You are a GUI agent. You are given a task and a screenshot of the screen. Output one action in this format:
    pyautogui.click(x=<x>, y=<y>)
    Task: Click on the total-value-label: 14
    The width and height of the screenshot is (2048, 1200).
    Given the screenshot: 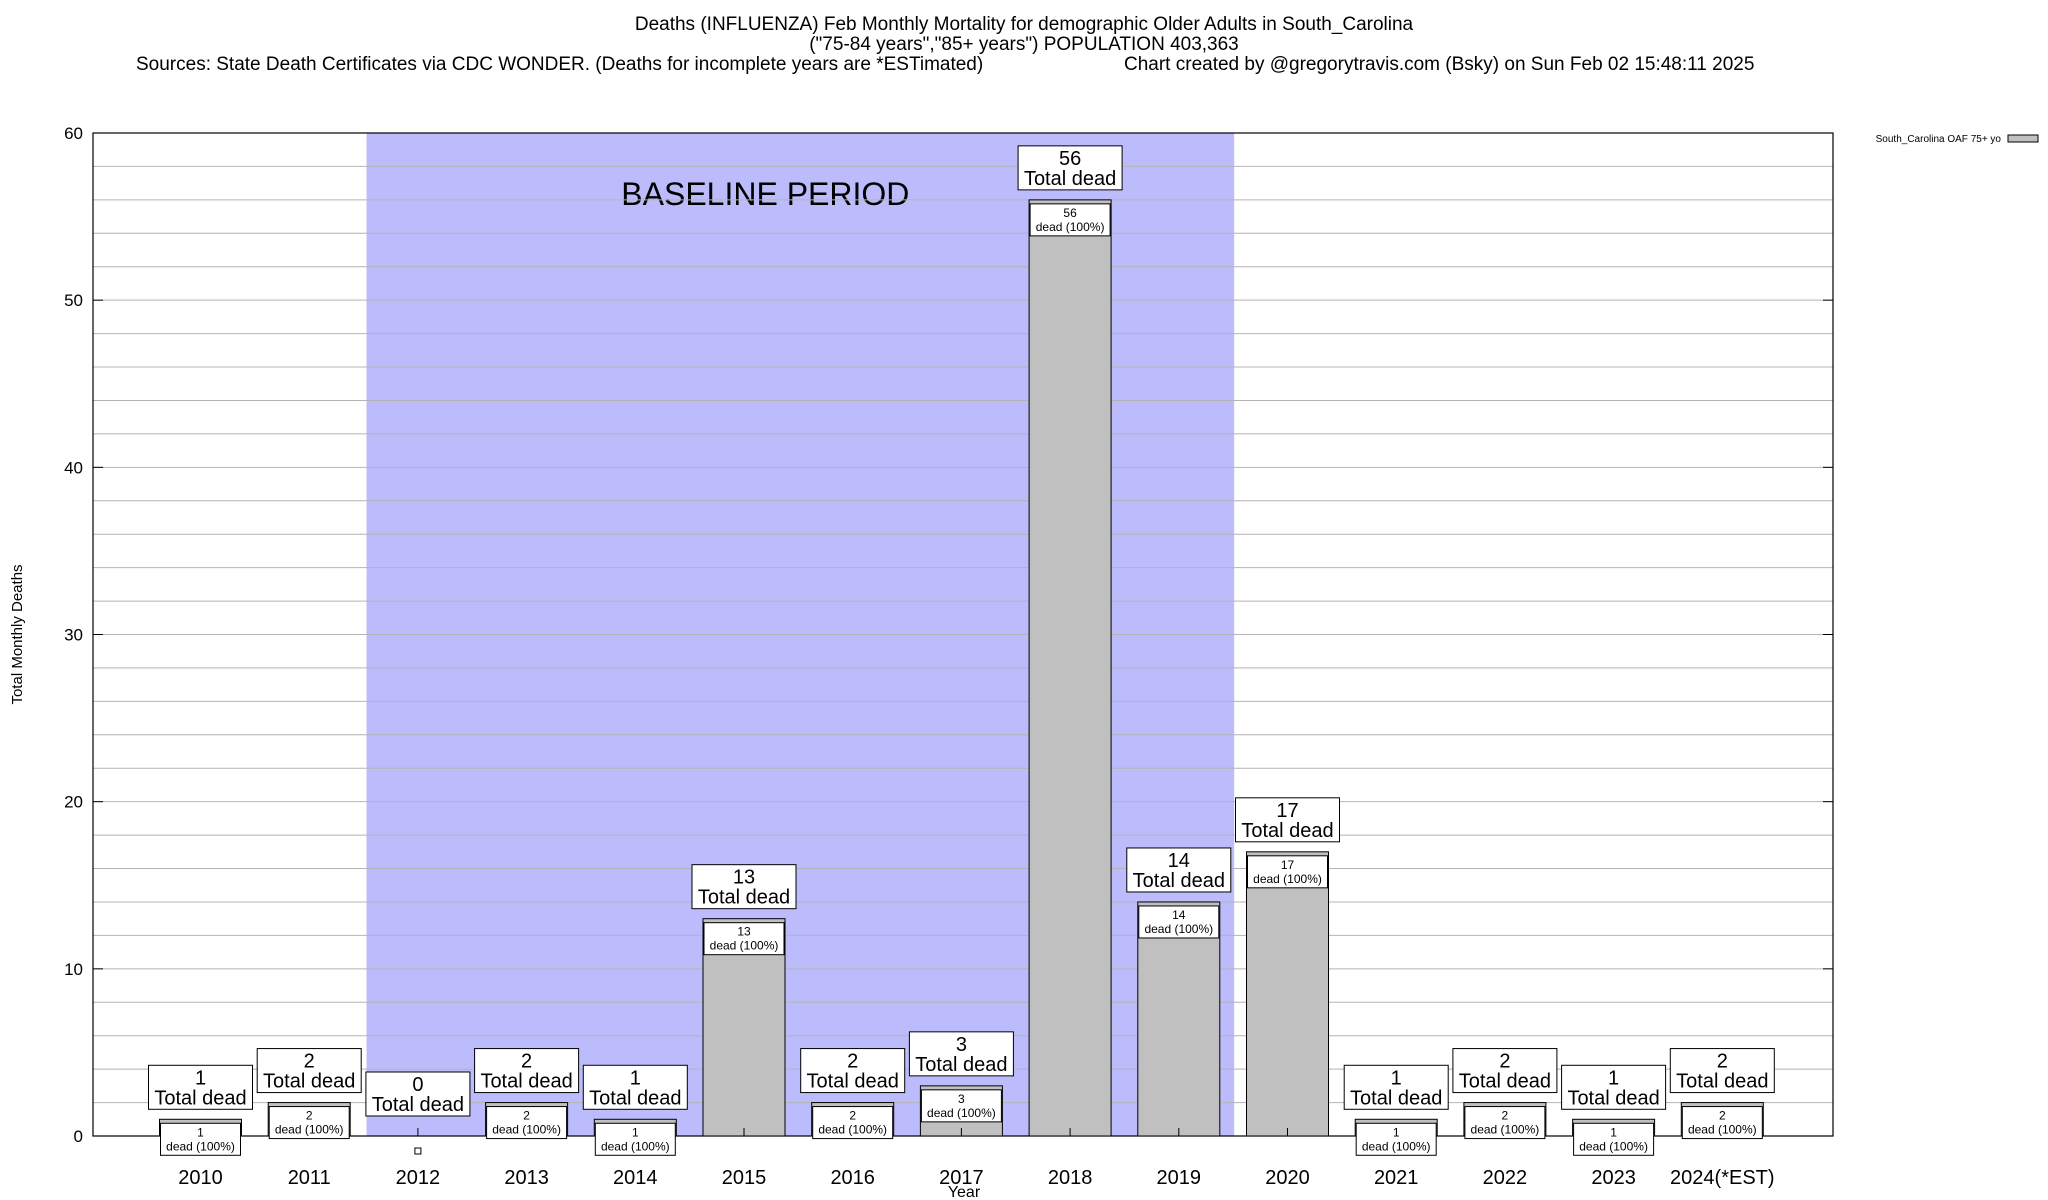 What is the action you would take?
    pyautogui.click(x=1179, y=861)
    